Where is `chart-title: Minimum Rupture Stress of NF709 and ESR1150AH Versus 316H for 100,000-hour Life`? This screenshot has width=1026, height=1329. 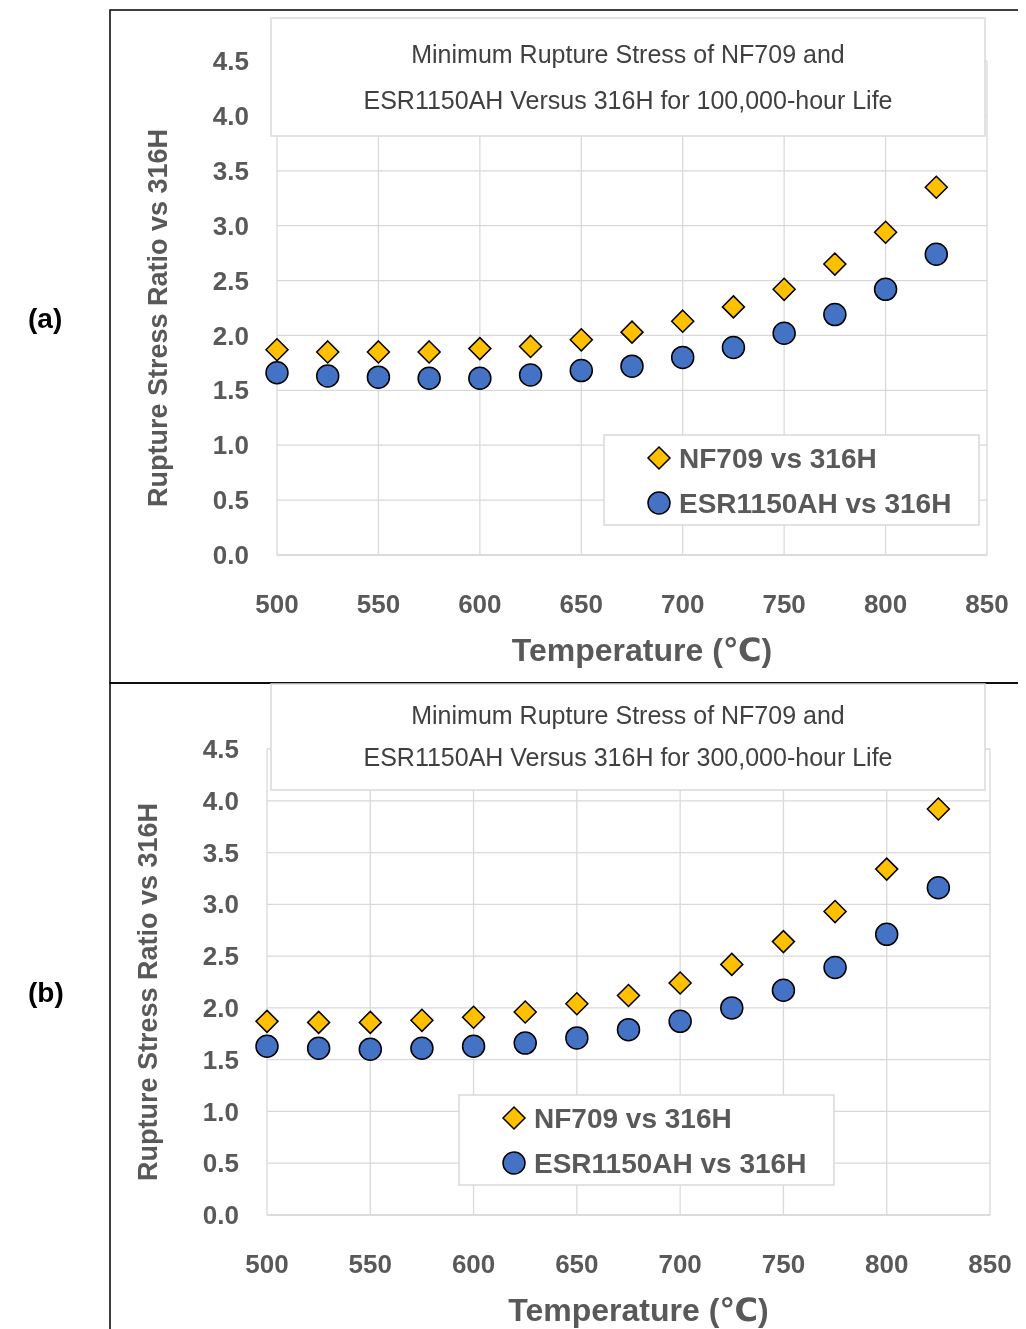
chart-title: Minimum Rupture Stress of NF709 and ESR1150AH Versus 316H for 100,000-hour Life is located at coordinates (628, 76).